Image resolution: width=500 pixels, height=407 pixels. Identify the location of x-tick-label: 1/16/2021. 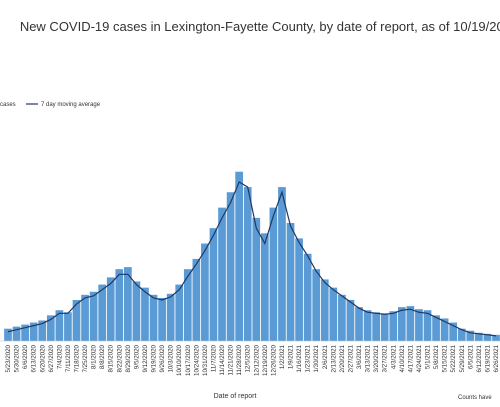
(299, 358).